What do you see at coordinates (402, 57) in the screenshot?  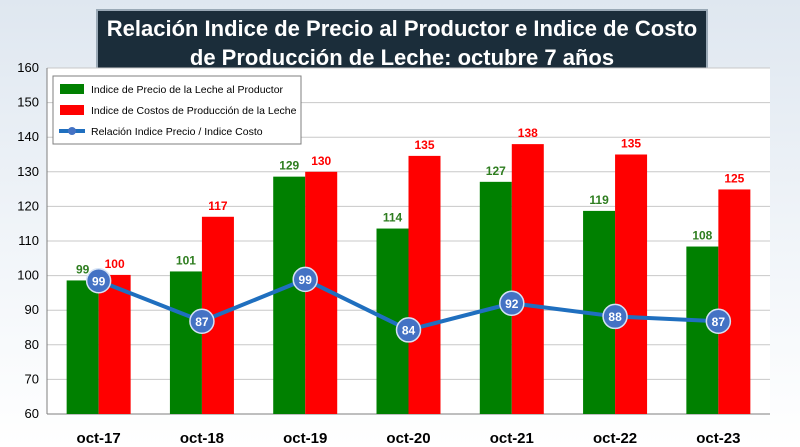 I see `chart-title-line-2: de Producción de Leche: octubre 7 años` at bounding box center [402, 57].